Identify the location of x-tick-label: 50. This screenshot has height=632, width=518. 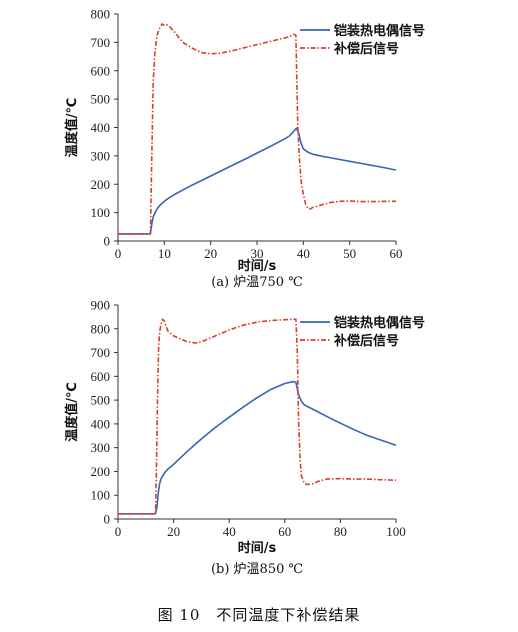
(349, 253).